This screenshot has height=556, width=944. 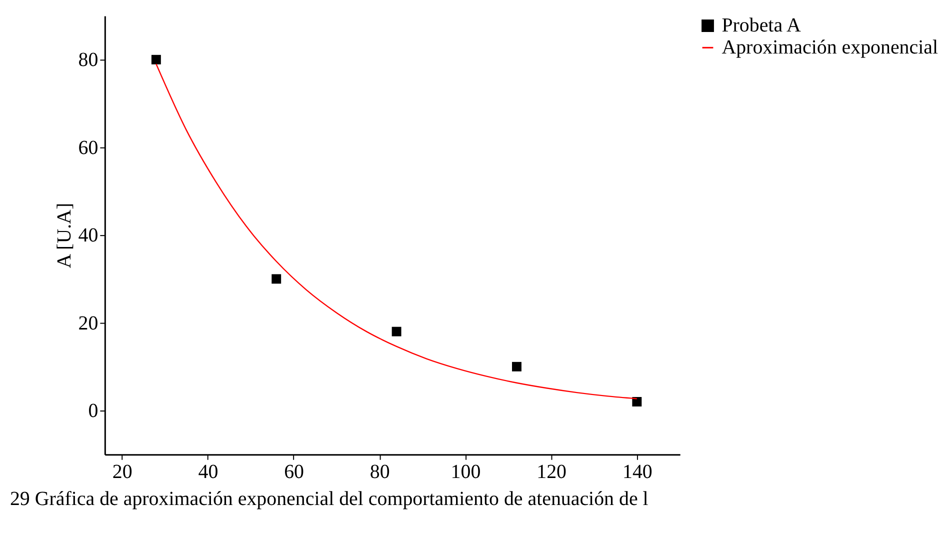 What do you see at coordinates (122, 471) in the screenshot?
I see `x-tick-label: 20` at bounding box center [122, 471].